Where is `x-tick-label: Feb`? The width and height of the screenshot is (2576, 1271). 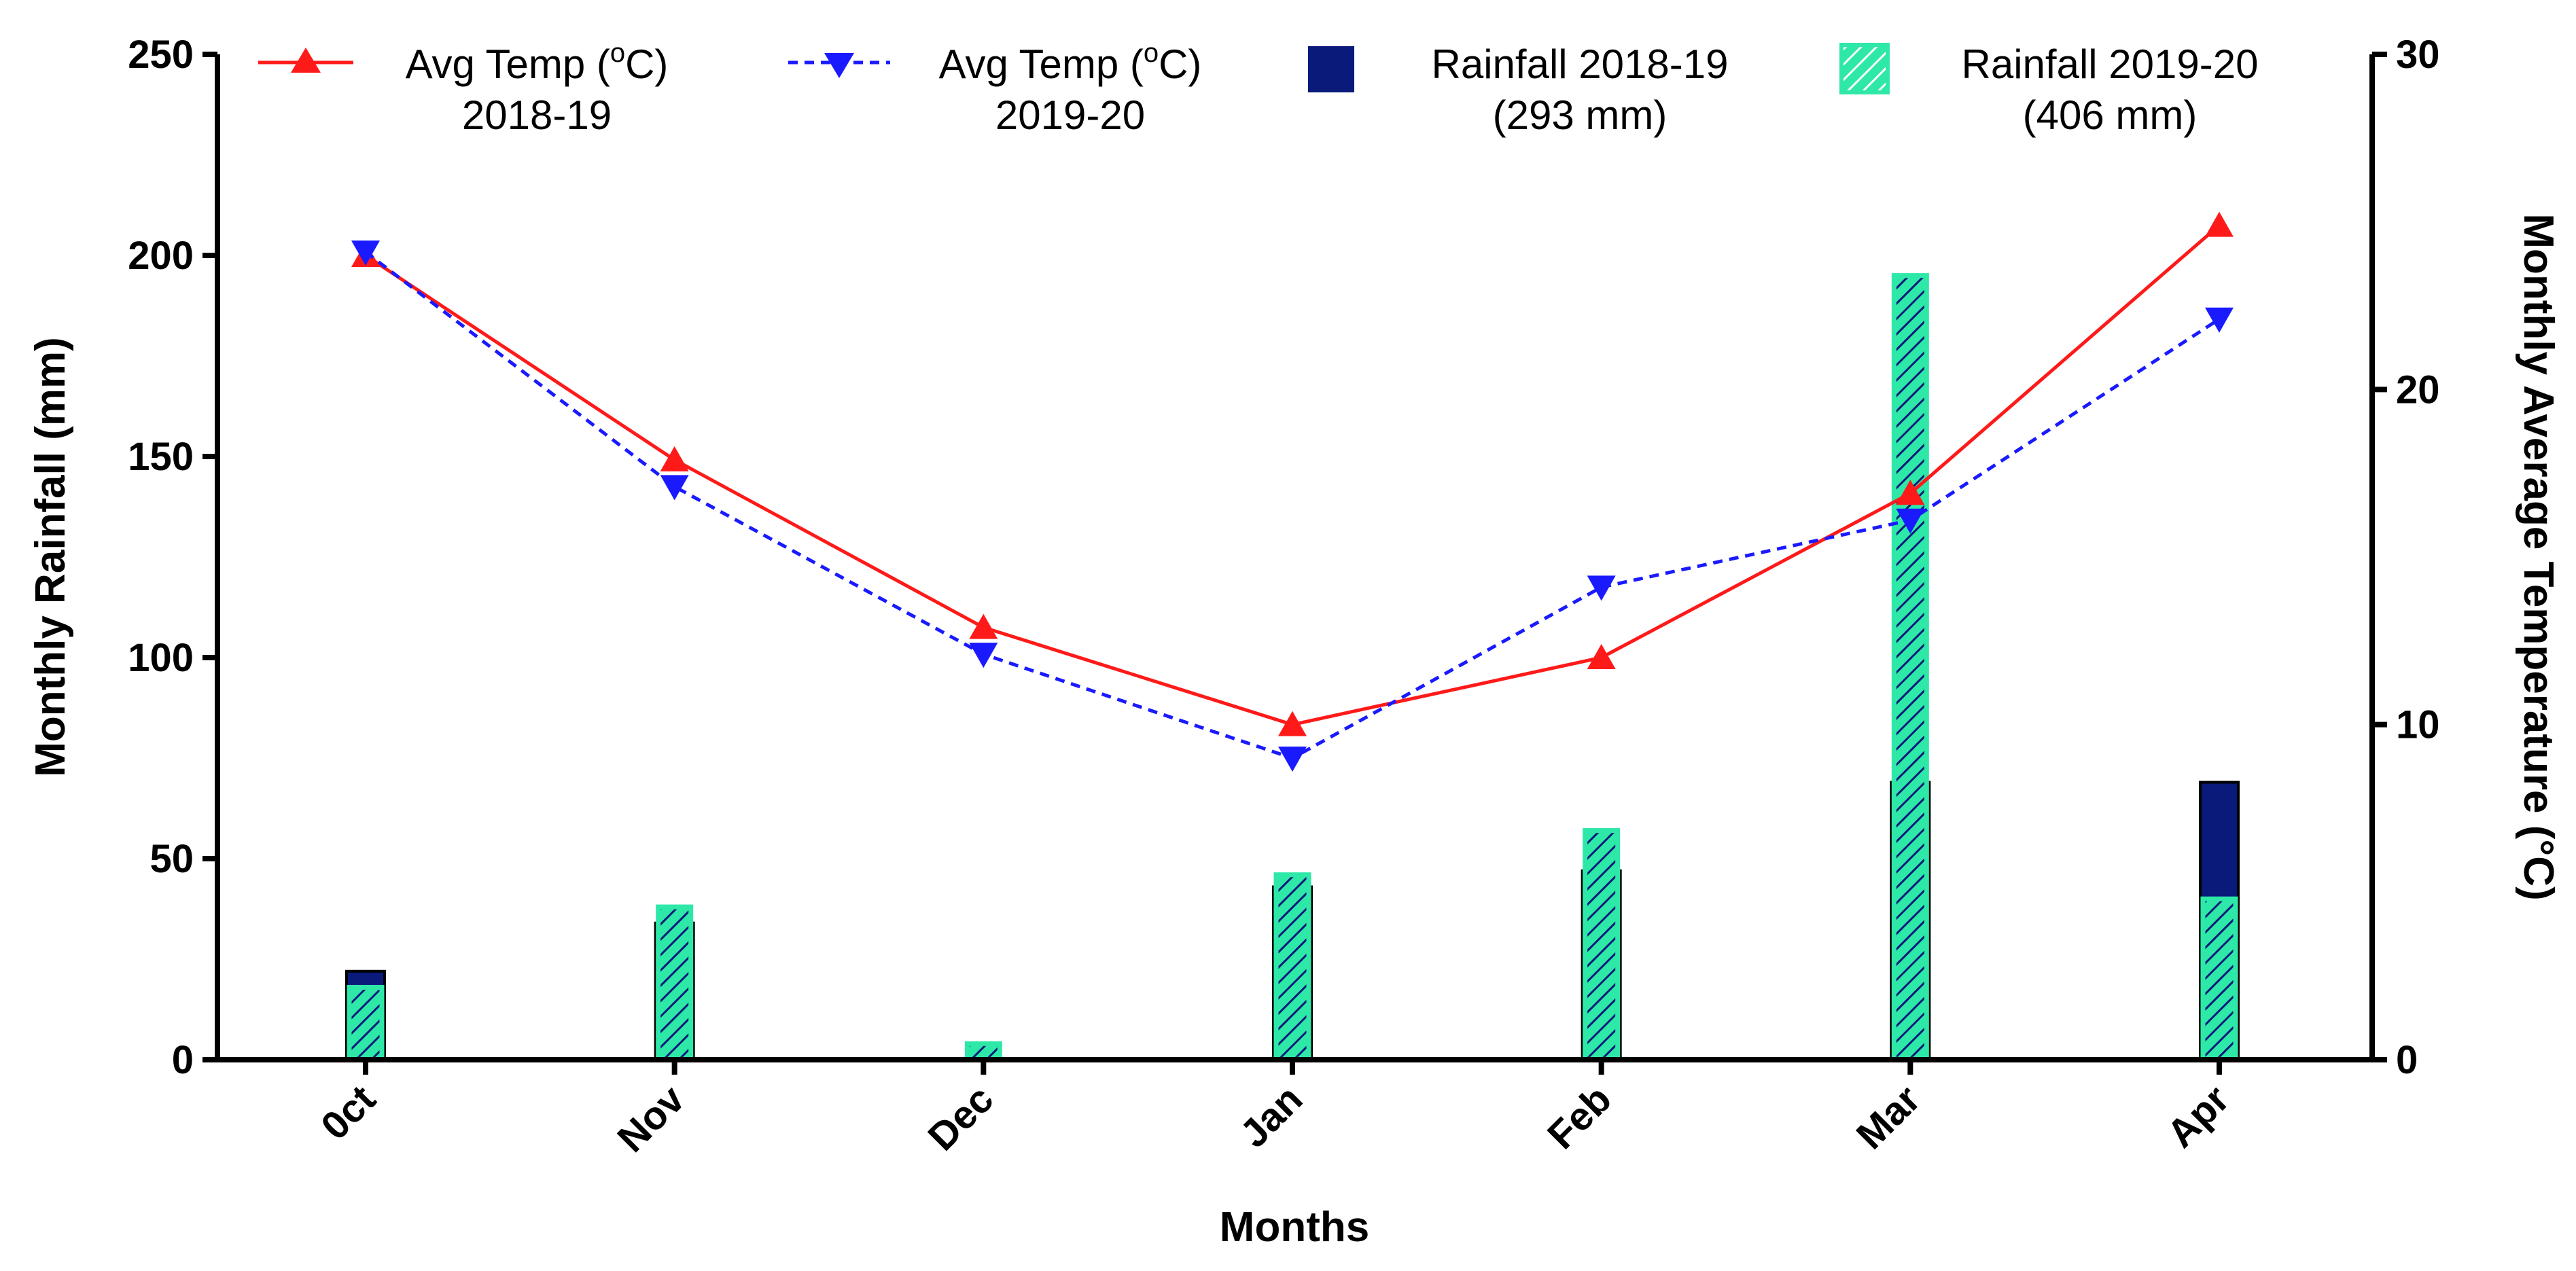 x-tick-label: Feb is located at coordinates (1579, 1118).